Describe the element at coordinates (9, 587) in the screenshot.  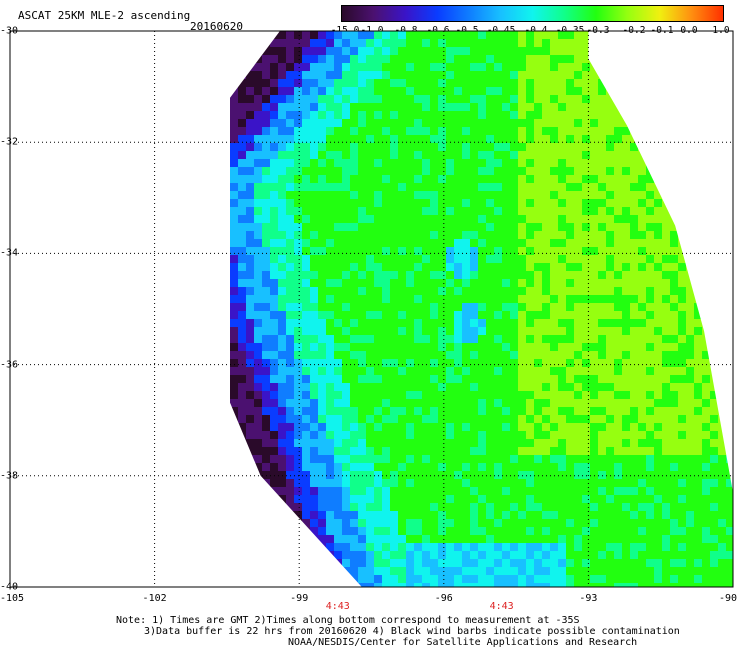
I see `latitude-label: -40` at that location.